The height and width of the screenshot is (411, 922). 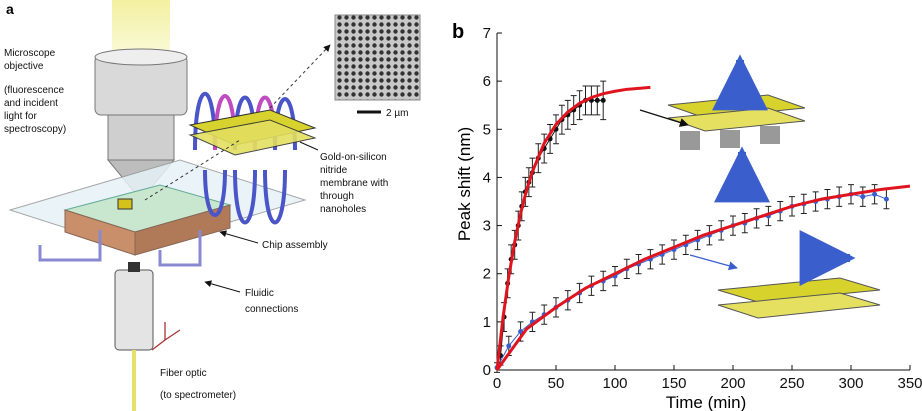 I want to click on x-tick-label: 350, so click(x=909, y=383).